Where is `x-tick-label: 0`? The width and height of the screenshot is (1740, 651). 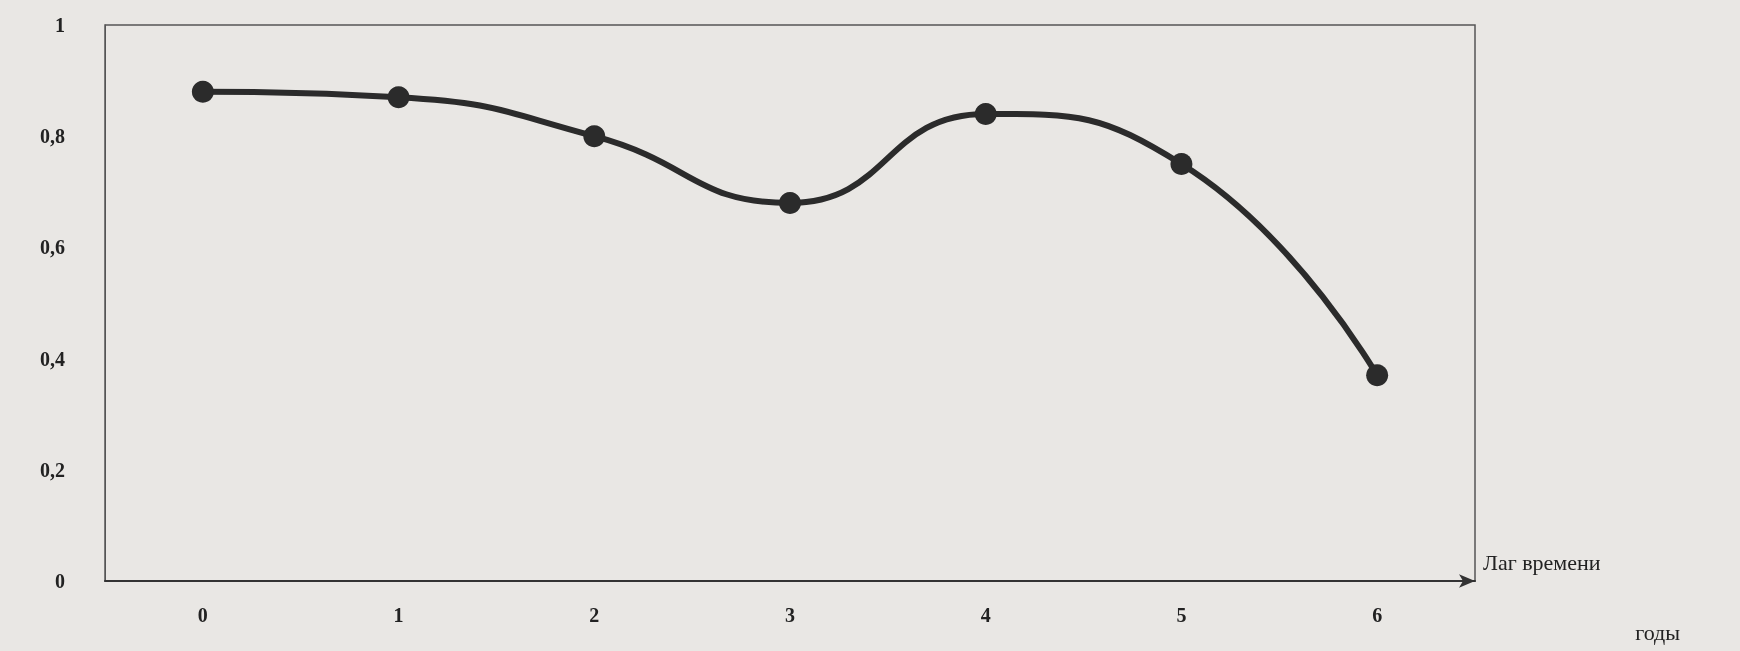 x-tick-label: 0 is located at coordinates (202, 615).